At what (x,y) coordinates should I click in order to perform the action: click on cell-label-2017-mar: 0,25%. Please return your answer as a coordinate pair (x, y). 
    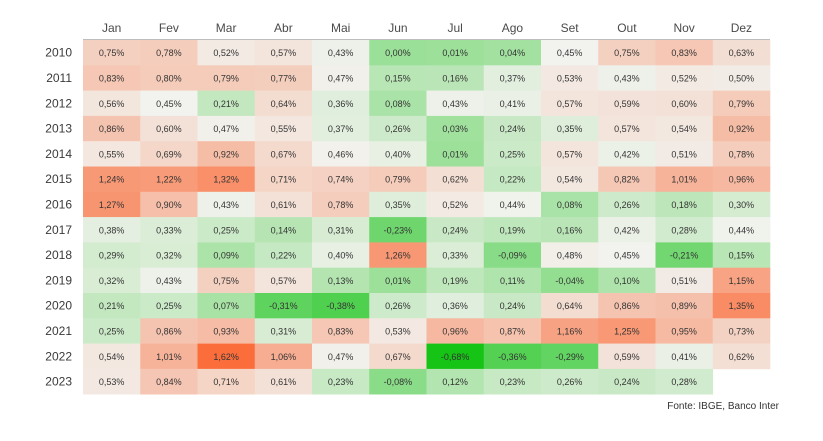
    Looking at the image, I should click on (226, 230).